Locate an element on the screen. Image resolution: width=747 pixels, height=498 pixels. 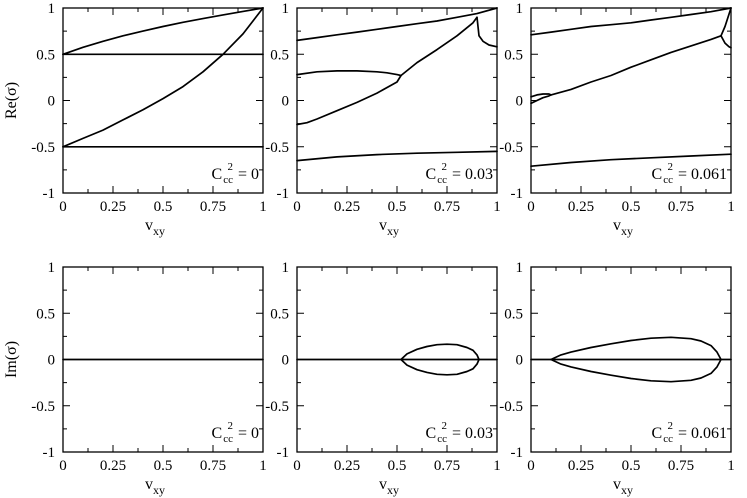
y-axis-label: Re(σ) is located at coordinates (11, 100).